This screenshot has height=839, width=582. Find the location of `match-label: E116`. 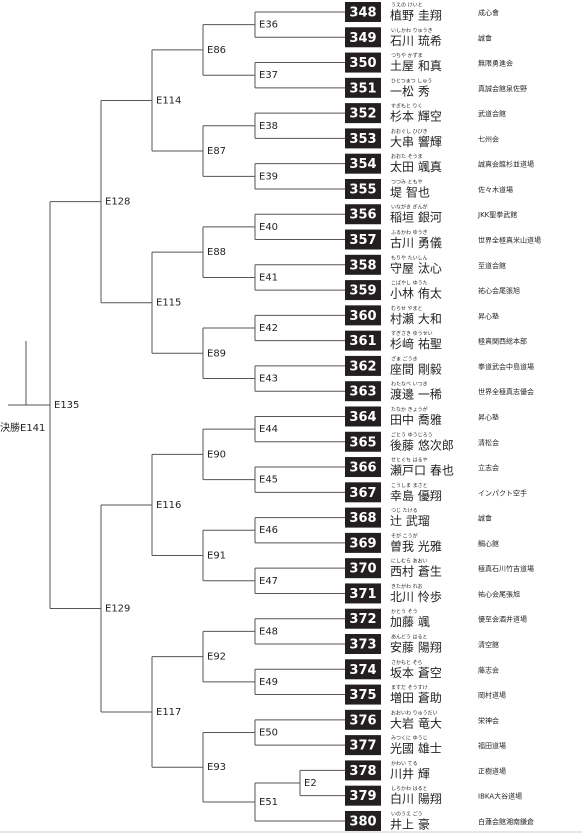

match-label: E116 is located at coordinates (168, 505).